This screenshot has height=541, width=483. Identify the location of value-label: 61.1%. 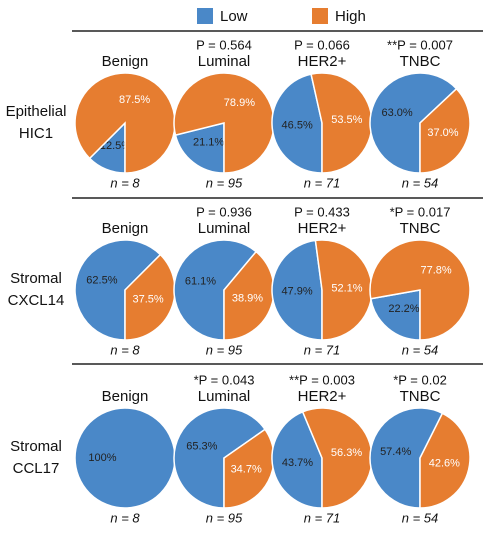
(200, 281).